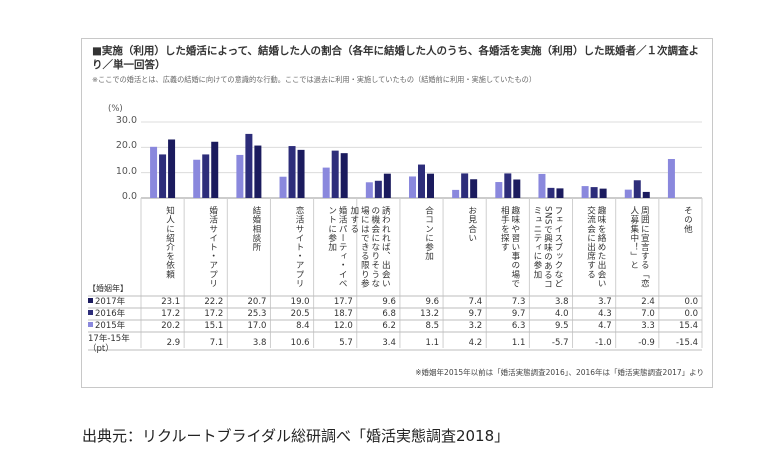 Image resolution: width=774 pixels, height=468 pixels. I want to click on table-cell: 13.2, so click(430, 314).